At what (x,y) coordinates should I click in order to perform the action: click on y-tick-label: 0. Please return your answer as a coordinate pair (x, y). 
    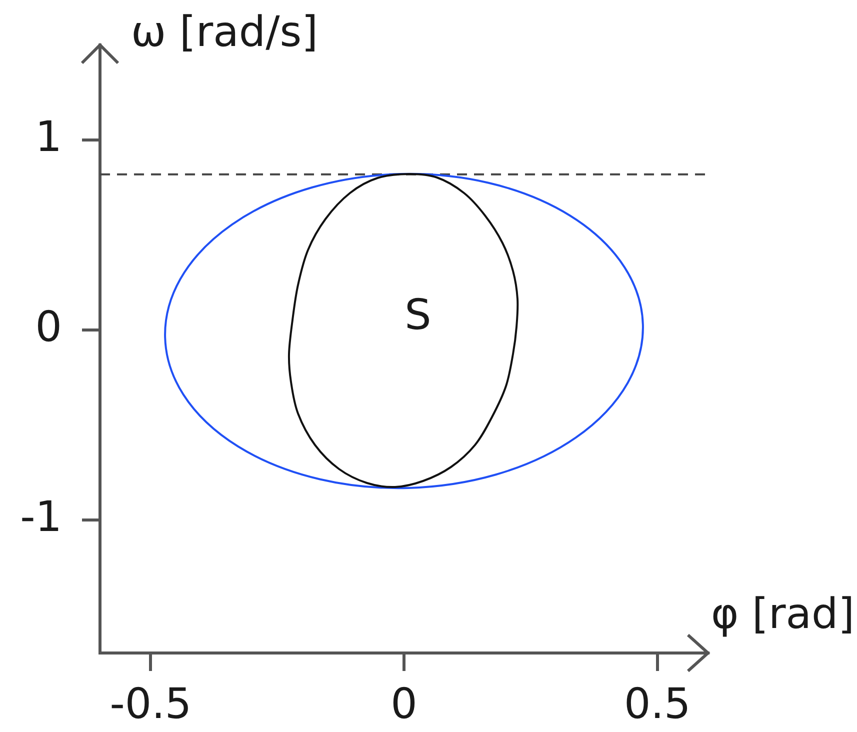
    Looking at the image, I should click on (48, 327).